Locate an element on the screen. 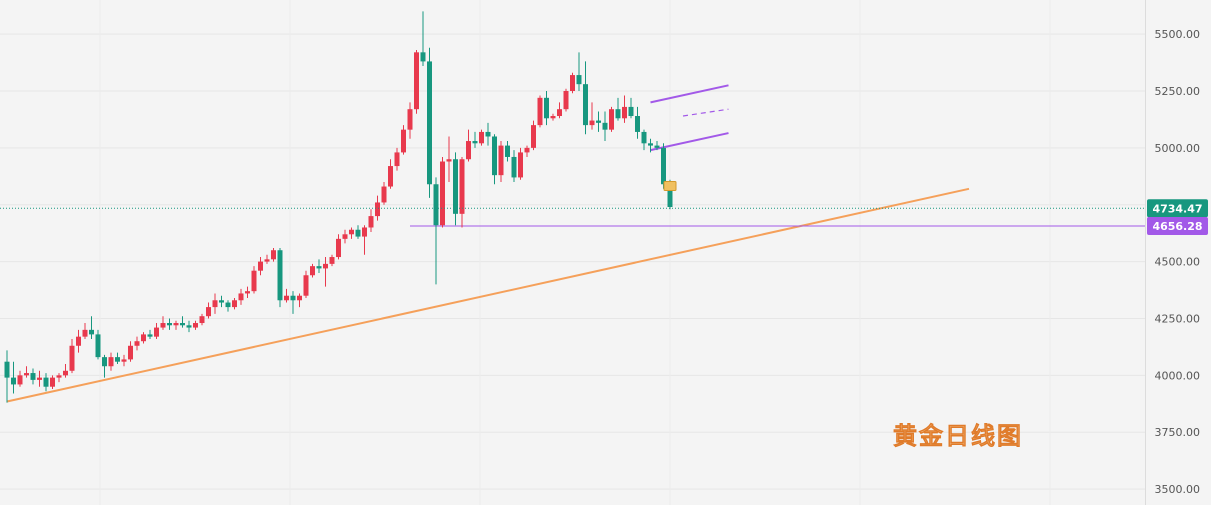  channel-mid-line is located at coordinates (705, 112).